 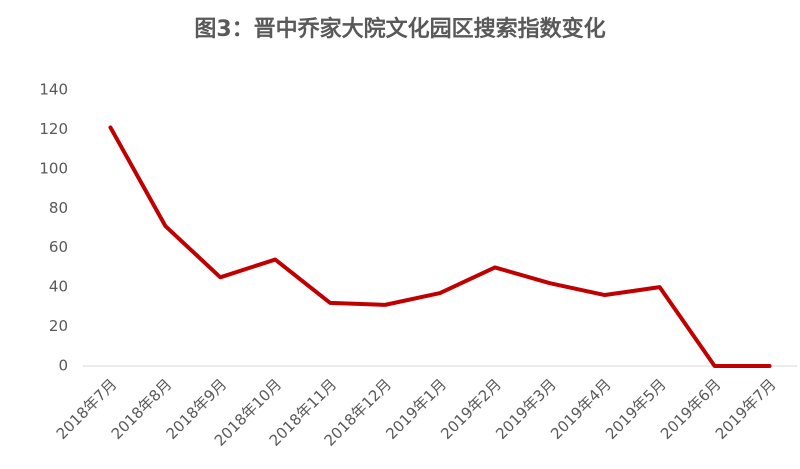 What do you see at coordinates (399, 29) in the screenshot?
I see `chart-title: 图3：晋中乔家大院文化园区搜索指数变化` at bounding box center [399, 29].